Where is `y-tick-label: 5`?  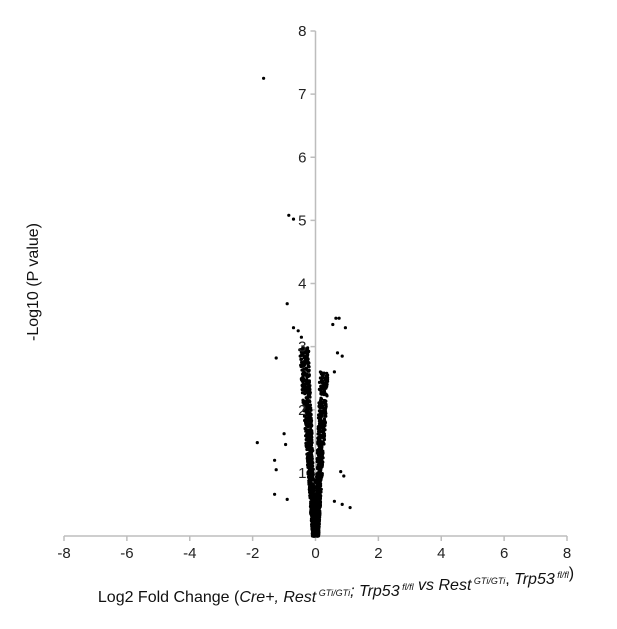
y-tick-label: 5 is located at coordinates (302, 220).